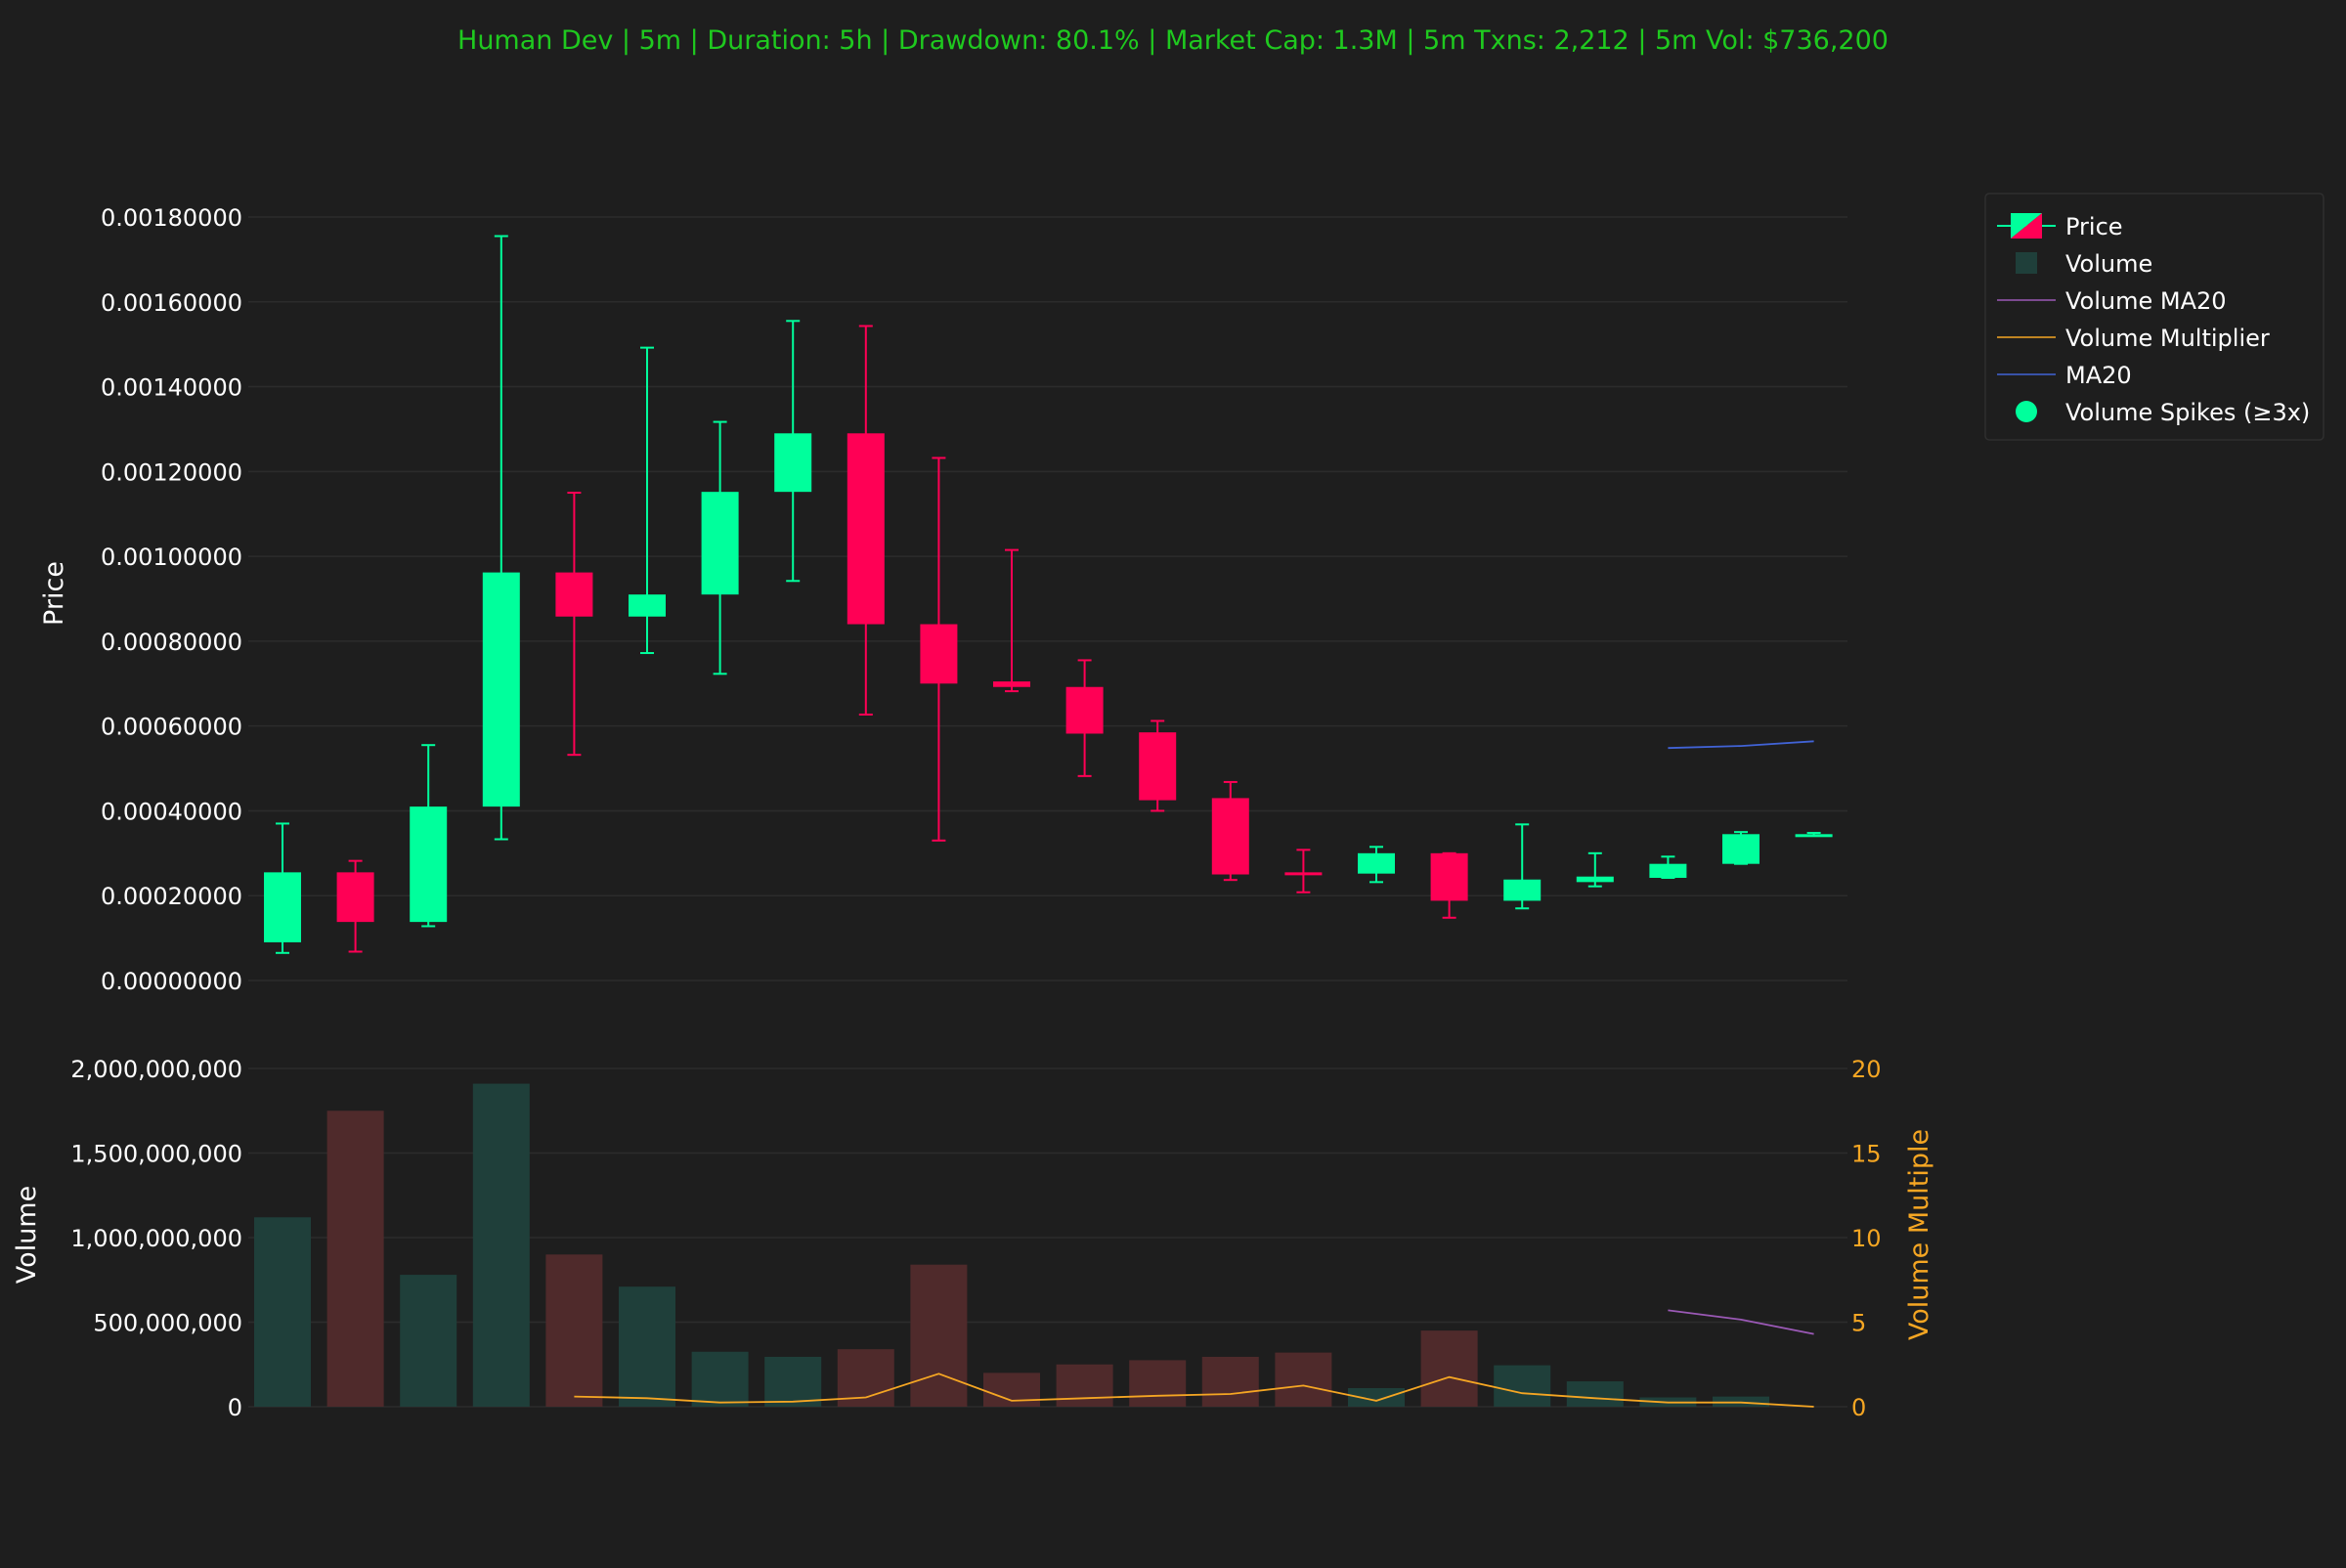  I want to click on volume-multiple-tick-label: 5, so click(1859, 1323).